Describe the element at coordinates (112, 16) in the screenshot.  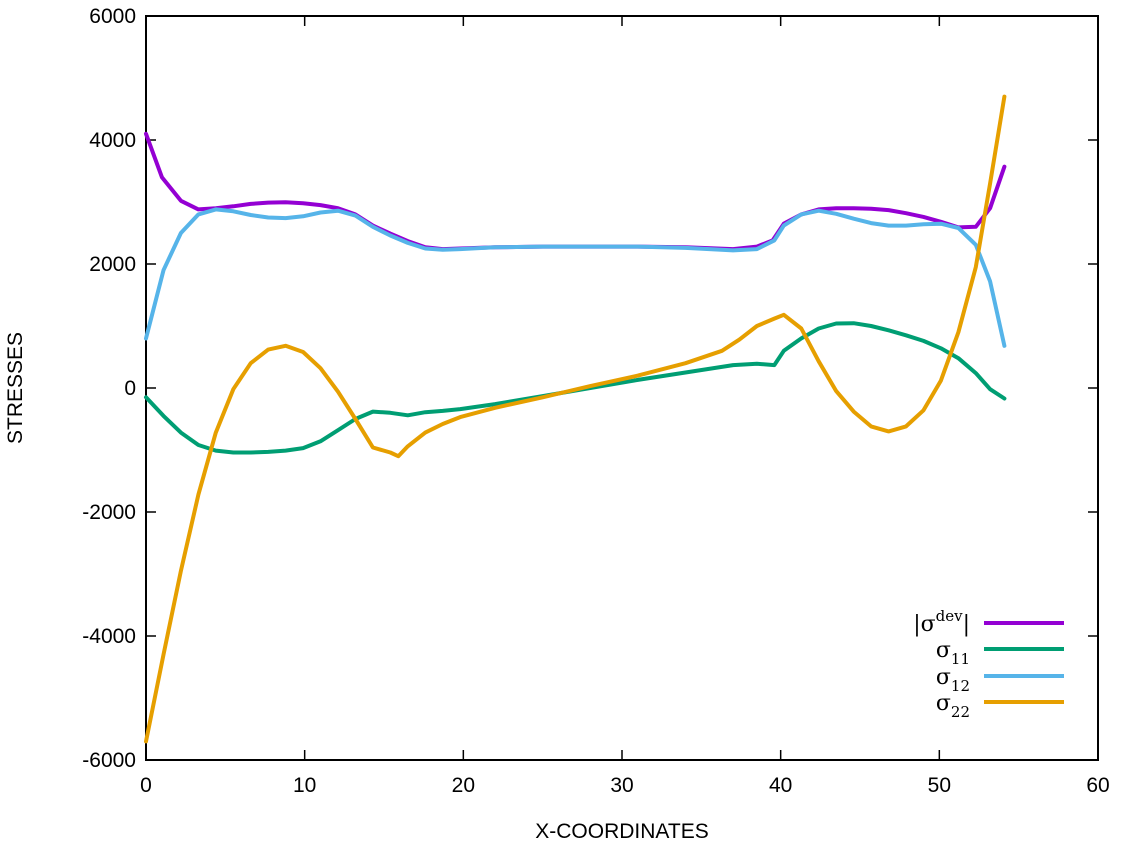
I see `y-tick-label: 6000` at that location.